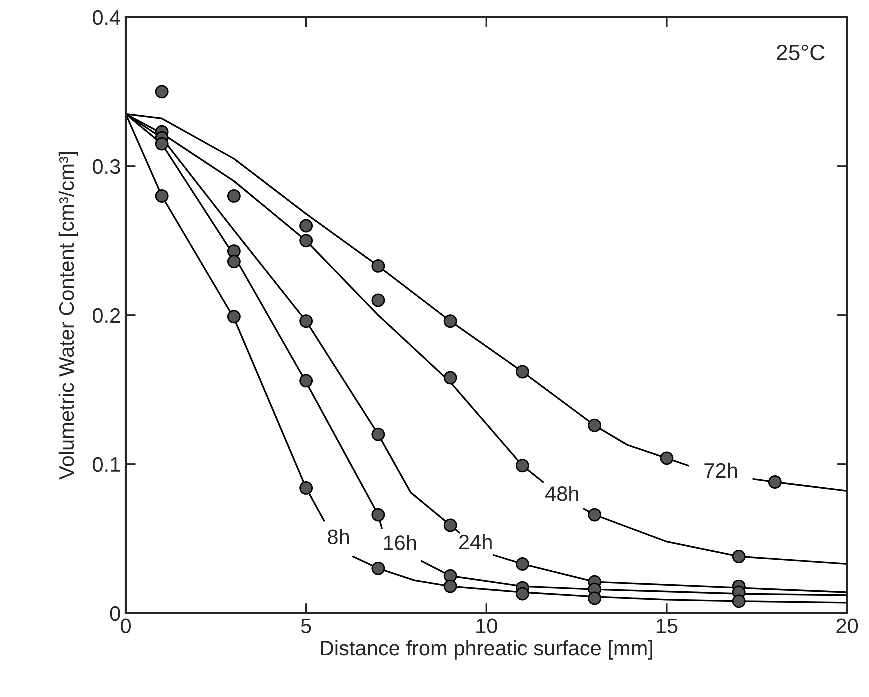 This screenshot has height=697, width=869. Describe the element at coordinates (475, 542) in the screenshot. I see `series-label: 24h` at that location.